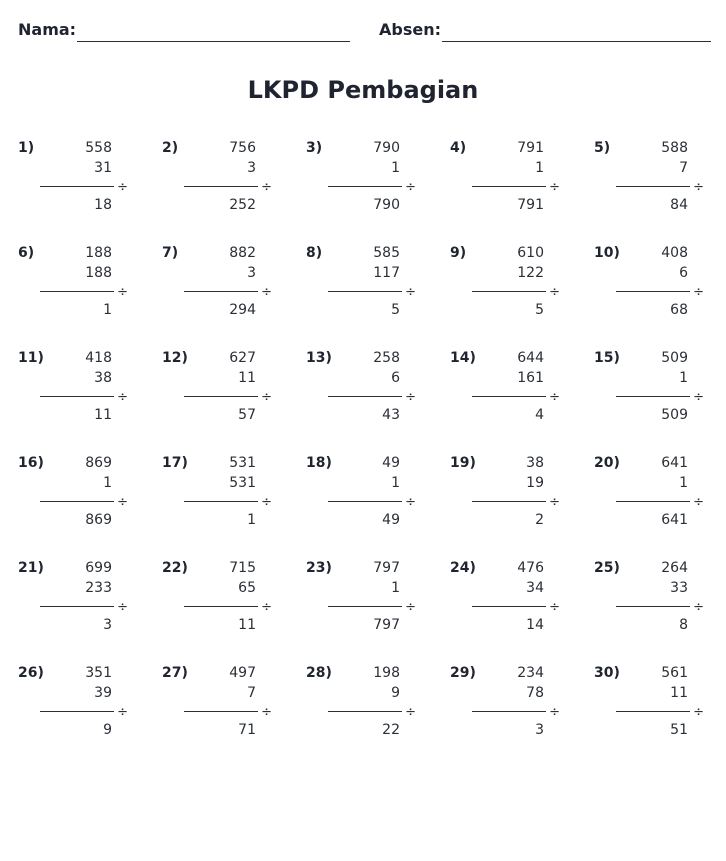 This screenshot has width=726, height=861. Describe the element at coordinates (539, 415) in the screenshot. I see `answer: 4` at that location.